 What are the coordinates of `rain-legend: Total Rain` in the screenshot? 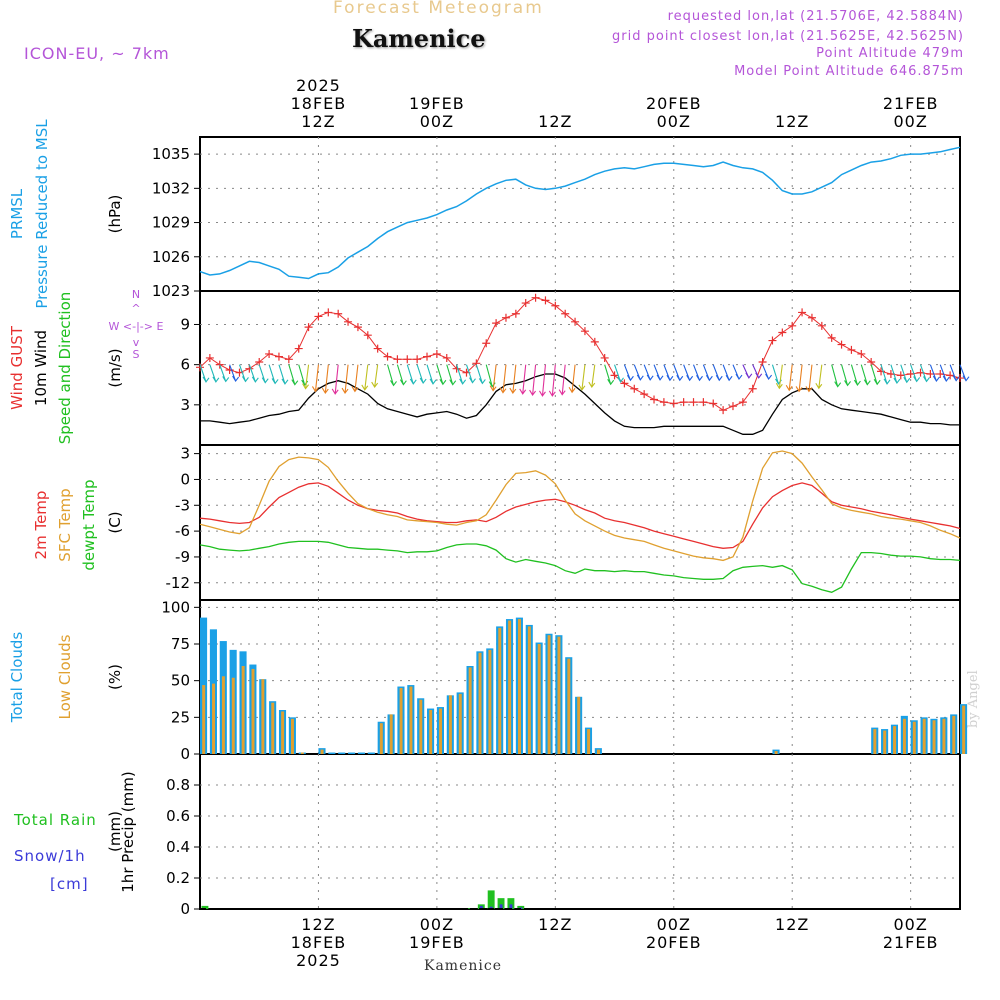 It's located at (55, 820).